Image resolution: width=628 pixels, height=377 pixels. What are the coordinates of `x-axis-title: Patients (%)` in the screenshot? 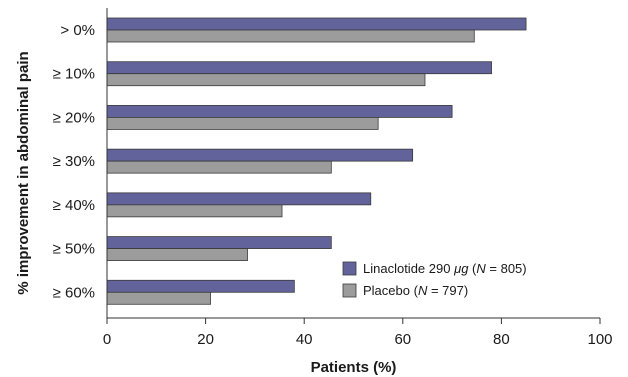 It's located at (354, 367).